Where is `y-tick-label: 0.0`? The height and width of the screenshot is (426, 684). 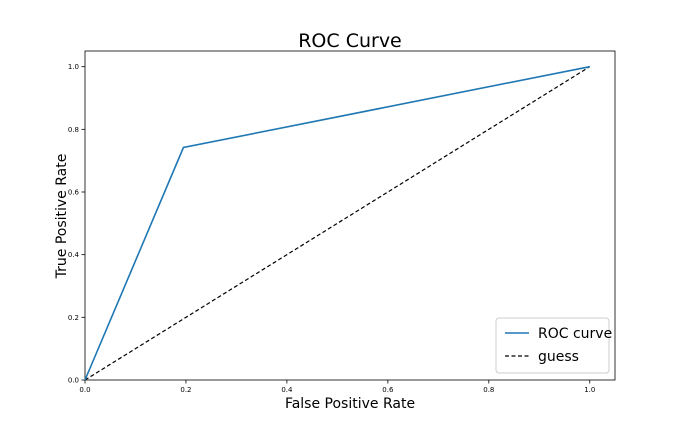
y-tick-label: 0.0 is located at coordinates (73, 381).